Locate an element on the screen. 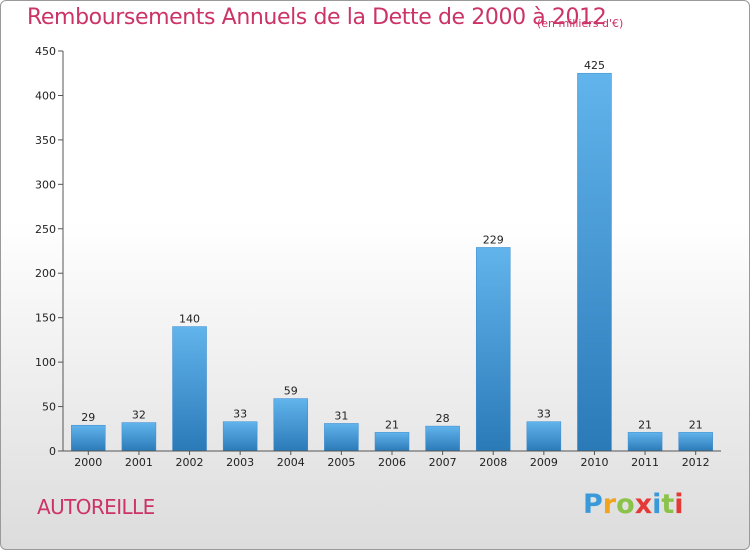  bar-value-label: 31 is located at coordinates (341, 415).